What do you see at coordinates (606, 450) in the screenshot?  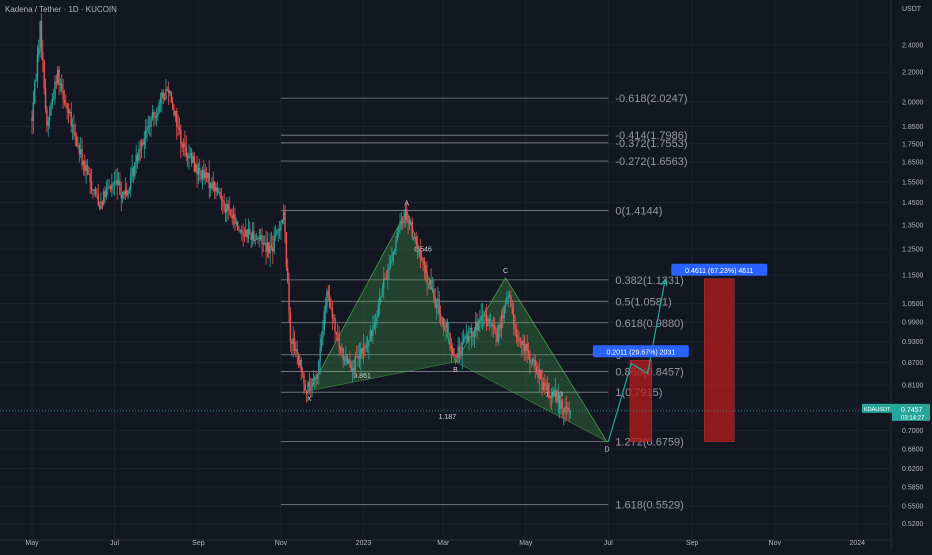 I see `pattern-point-label: D` at bounding box center [606, 450].